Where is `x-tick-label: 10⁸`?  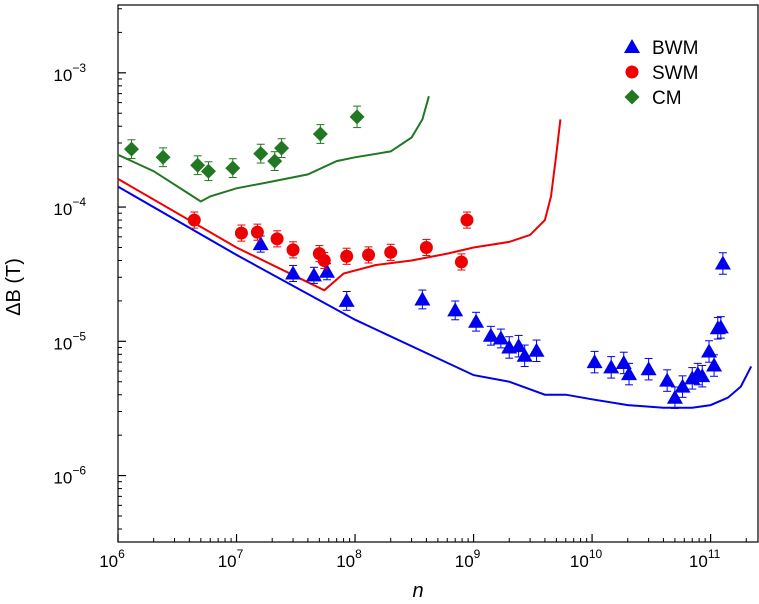
x-tick-label: 10⁸ is located at coordinates (349, 559).